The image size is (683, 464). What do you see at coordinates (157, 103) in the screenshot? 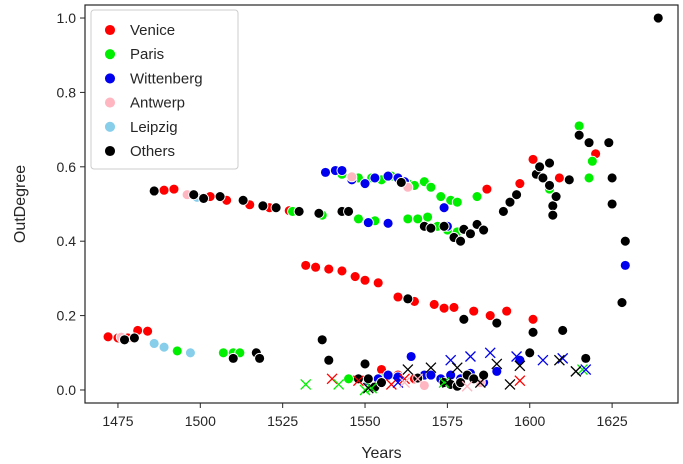
I see `legend-label-antwerp: Antwerp` at bounding box center [157, 103].